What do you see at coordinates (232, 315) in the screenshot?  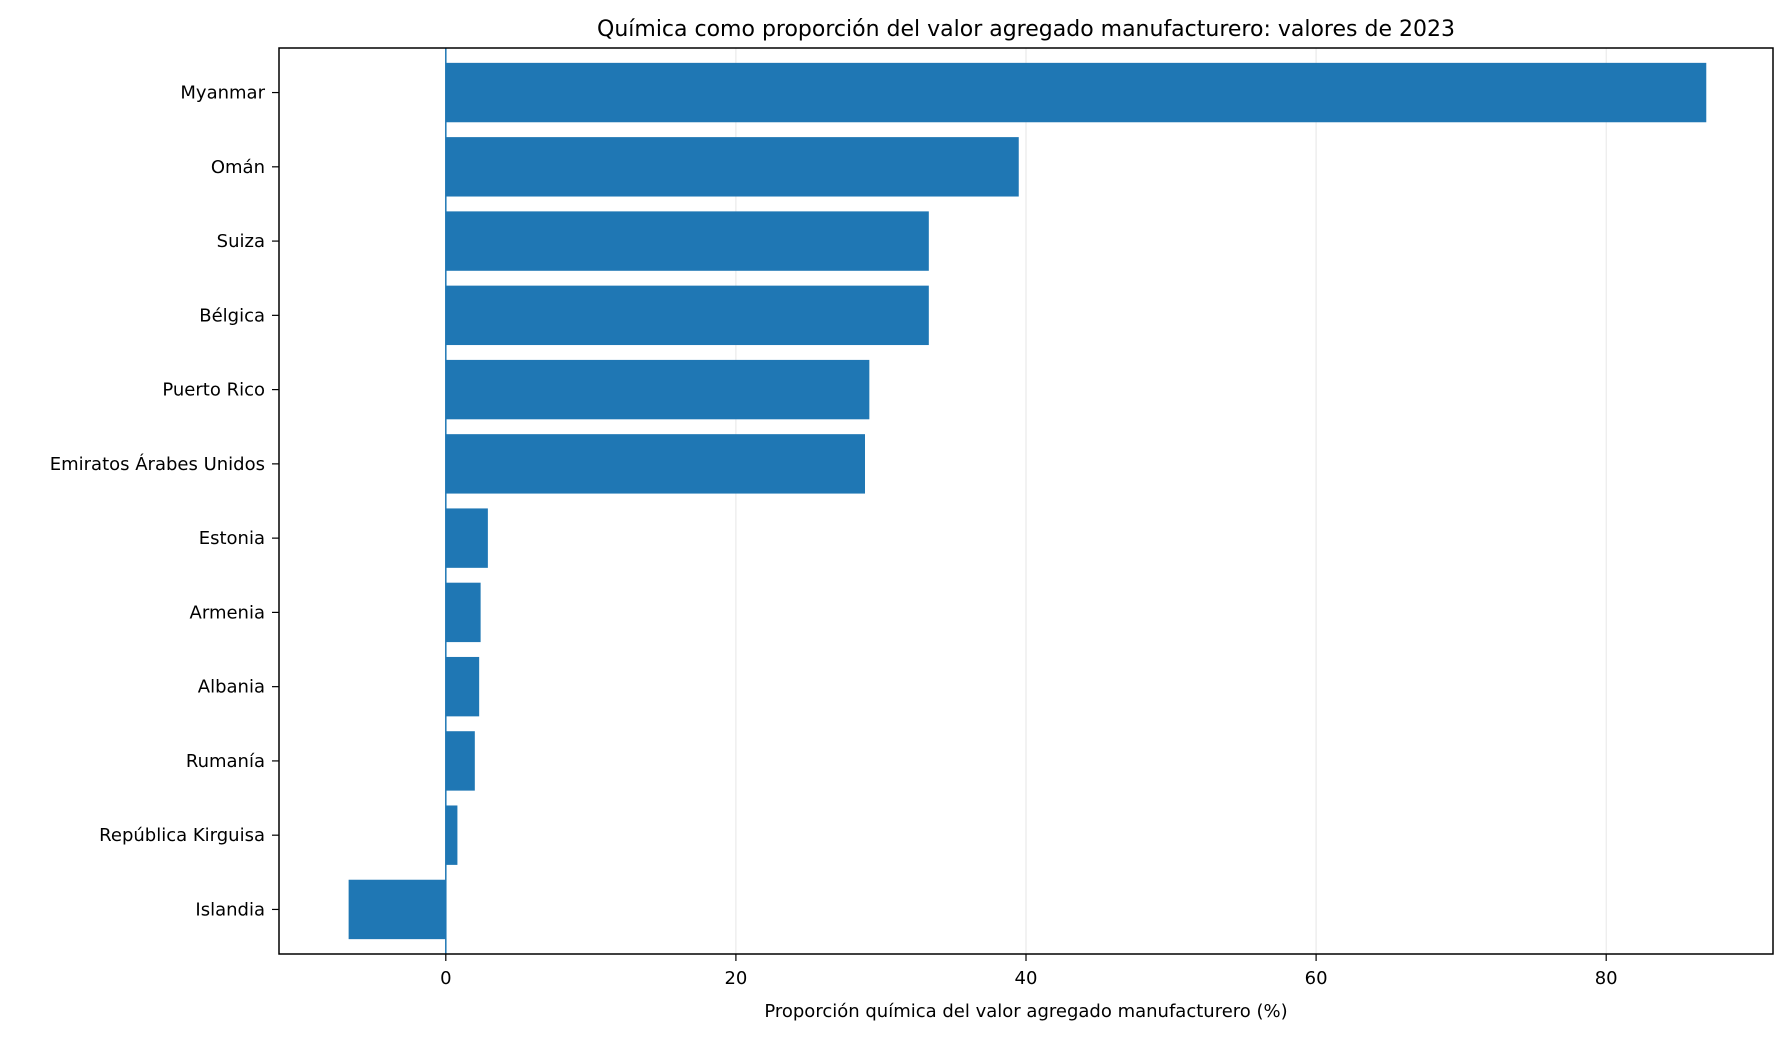 I see `y-tick-label-3: Bélgica` at bounding box center [232, 315].